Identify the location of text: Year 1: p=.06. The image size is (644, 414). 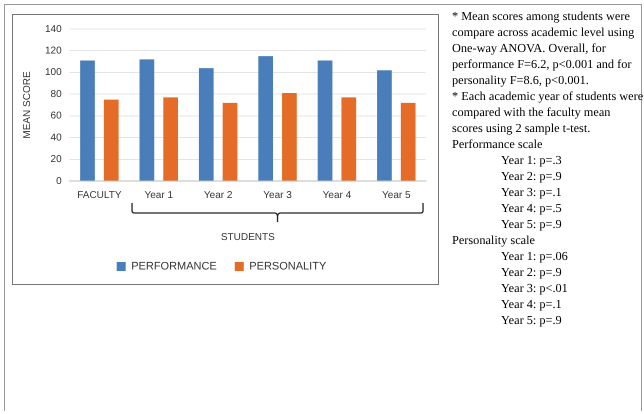
(534, 256).